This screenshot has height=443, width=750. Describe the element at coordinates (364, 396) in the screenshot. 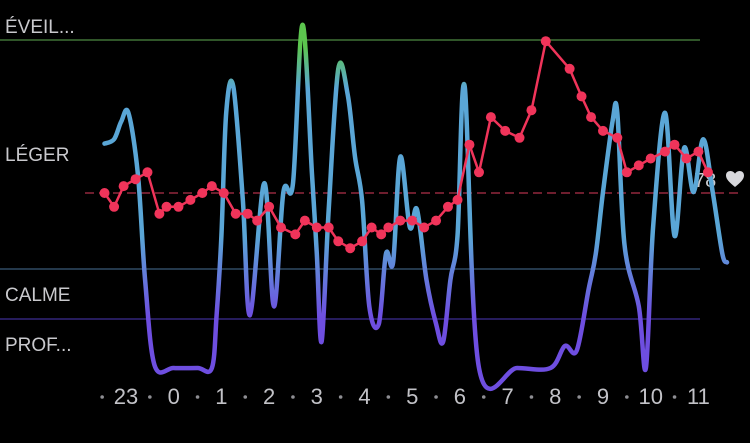

I see `x-tick-label: 4` at that location.